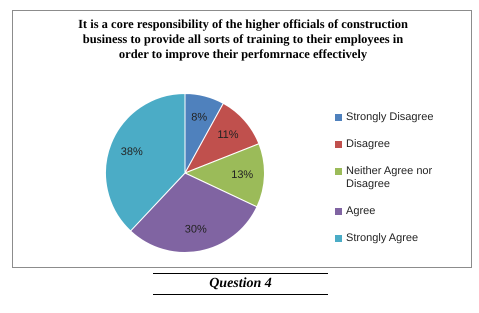 This screenshot has height=313, width=479. What do you see at coordinates (390, 117) in the screenshot?
I see `legend-label: Strongly Disagree` at bounding box center [390, 117].